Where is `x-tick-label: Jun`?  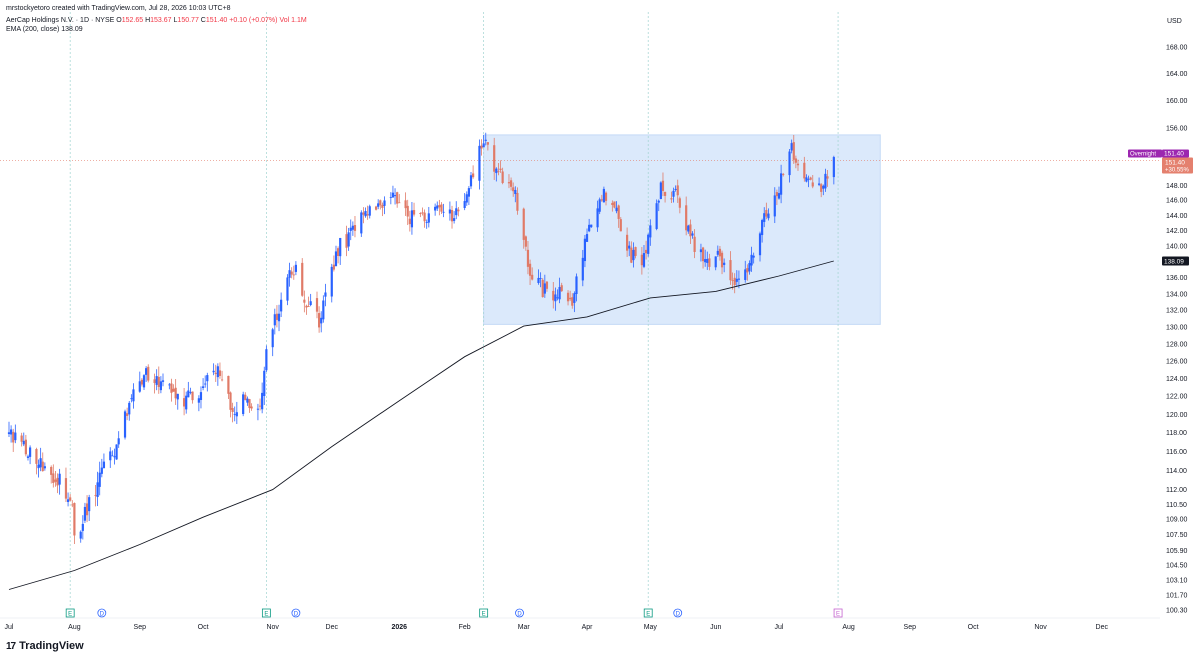
x-tick-label: Jun is located at coordinates (715, 627).